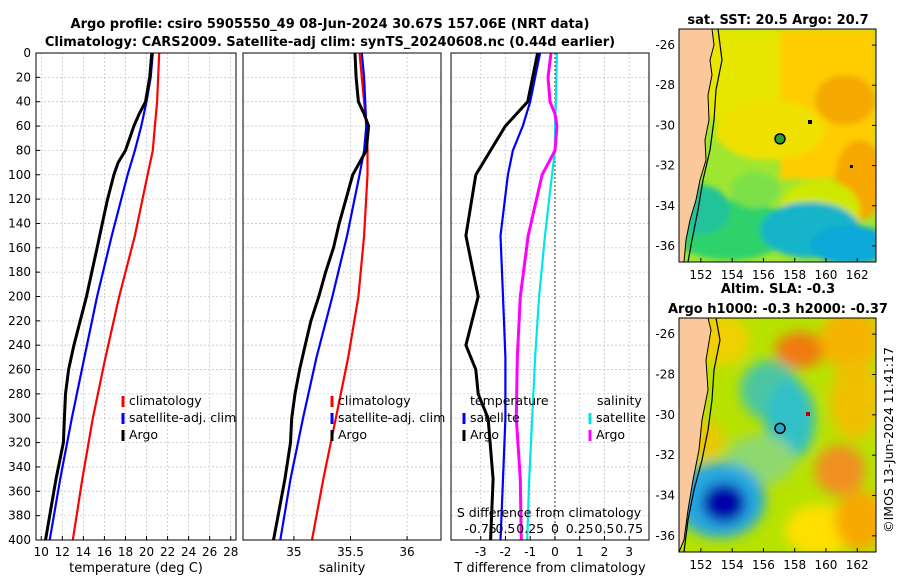 This screenshot has width=900, height=580. What do you see at coordinates (555, 552) in the screenshot?
I see `x-tick-label: 0` at bounding box center [555, 552].